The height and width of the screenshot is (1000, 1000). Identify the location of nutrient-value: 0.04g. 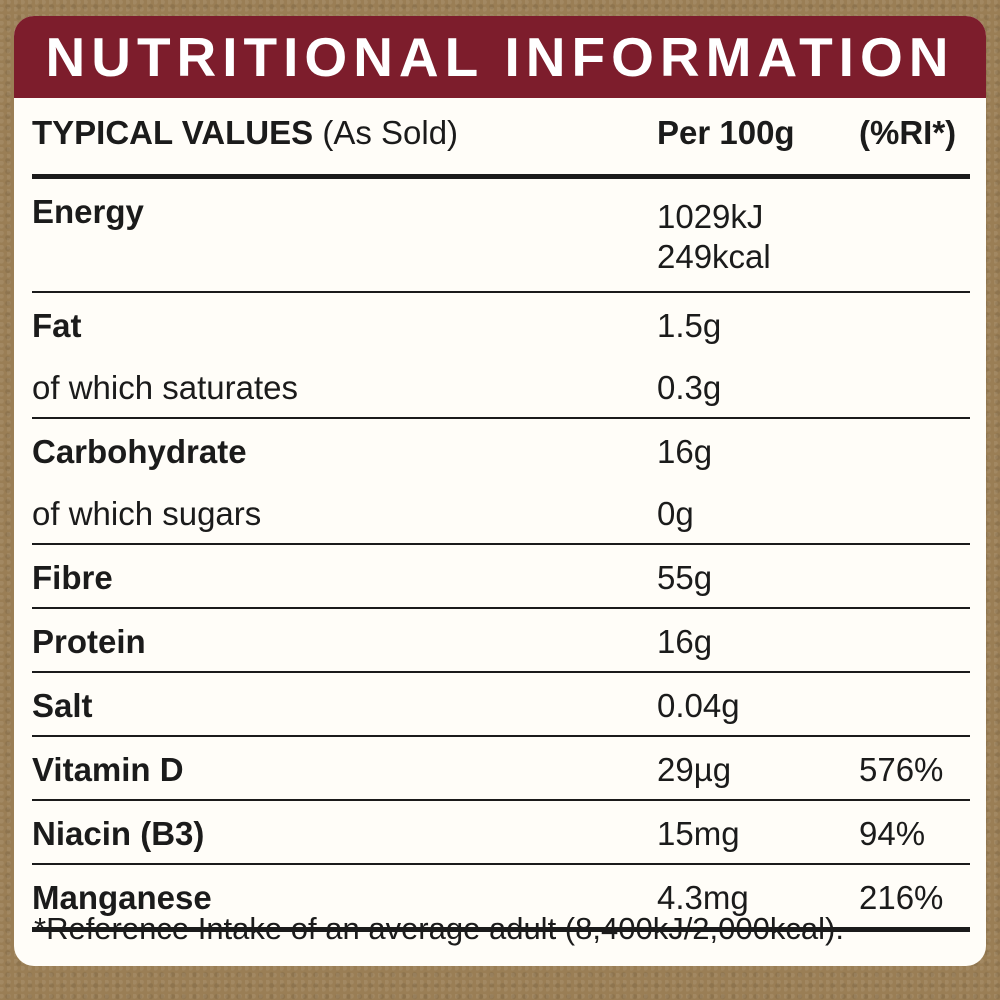
(698, 705).